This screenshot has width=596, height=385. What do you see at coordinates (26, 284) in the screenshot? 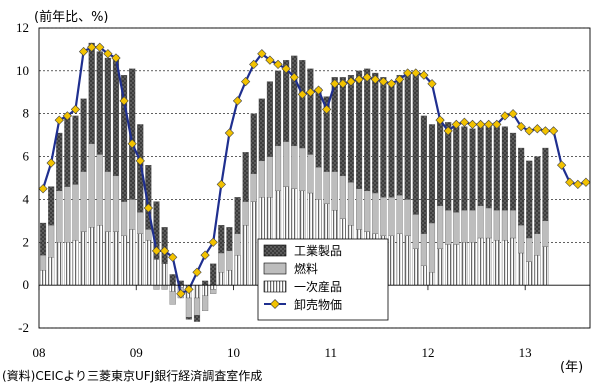
I see `y-tick-label: 0` at bounding box center [26, 284].